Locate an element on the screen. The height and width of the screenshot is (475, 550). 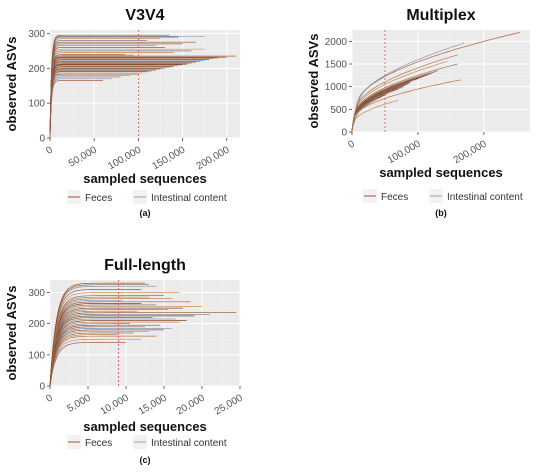
panel-label: (b) is located at coordinates (441, 213).